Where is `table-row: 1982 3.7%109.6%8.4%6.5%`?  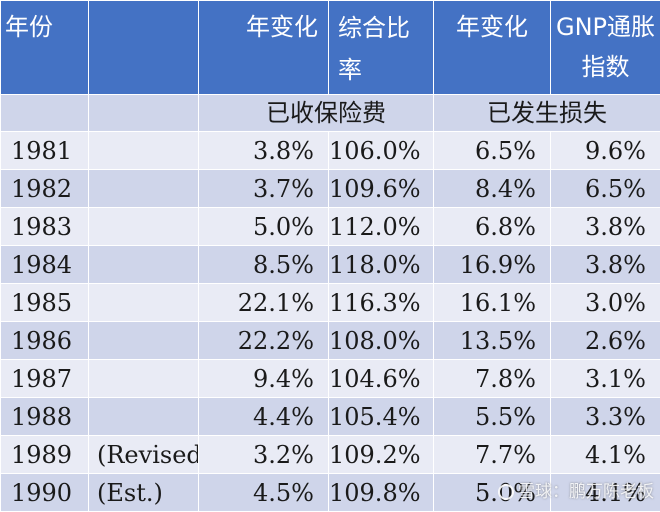 table-row: 1982 3.7%109.6%8.4%6.5% is located at coordinates (330, 189).